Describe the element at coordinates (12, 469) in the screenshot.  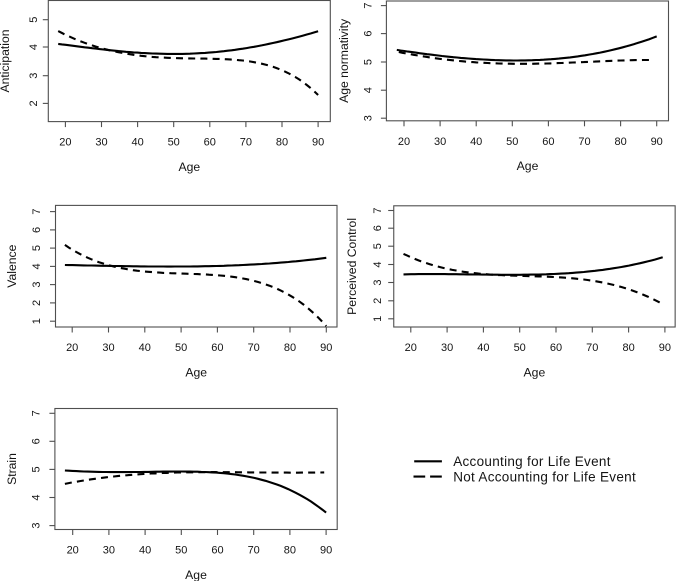
I see `svg-text: Strain` at that location.